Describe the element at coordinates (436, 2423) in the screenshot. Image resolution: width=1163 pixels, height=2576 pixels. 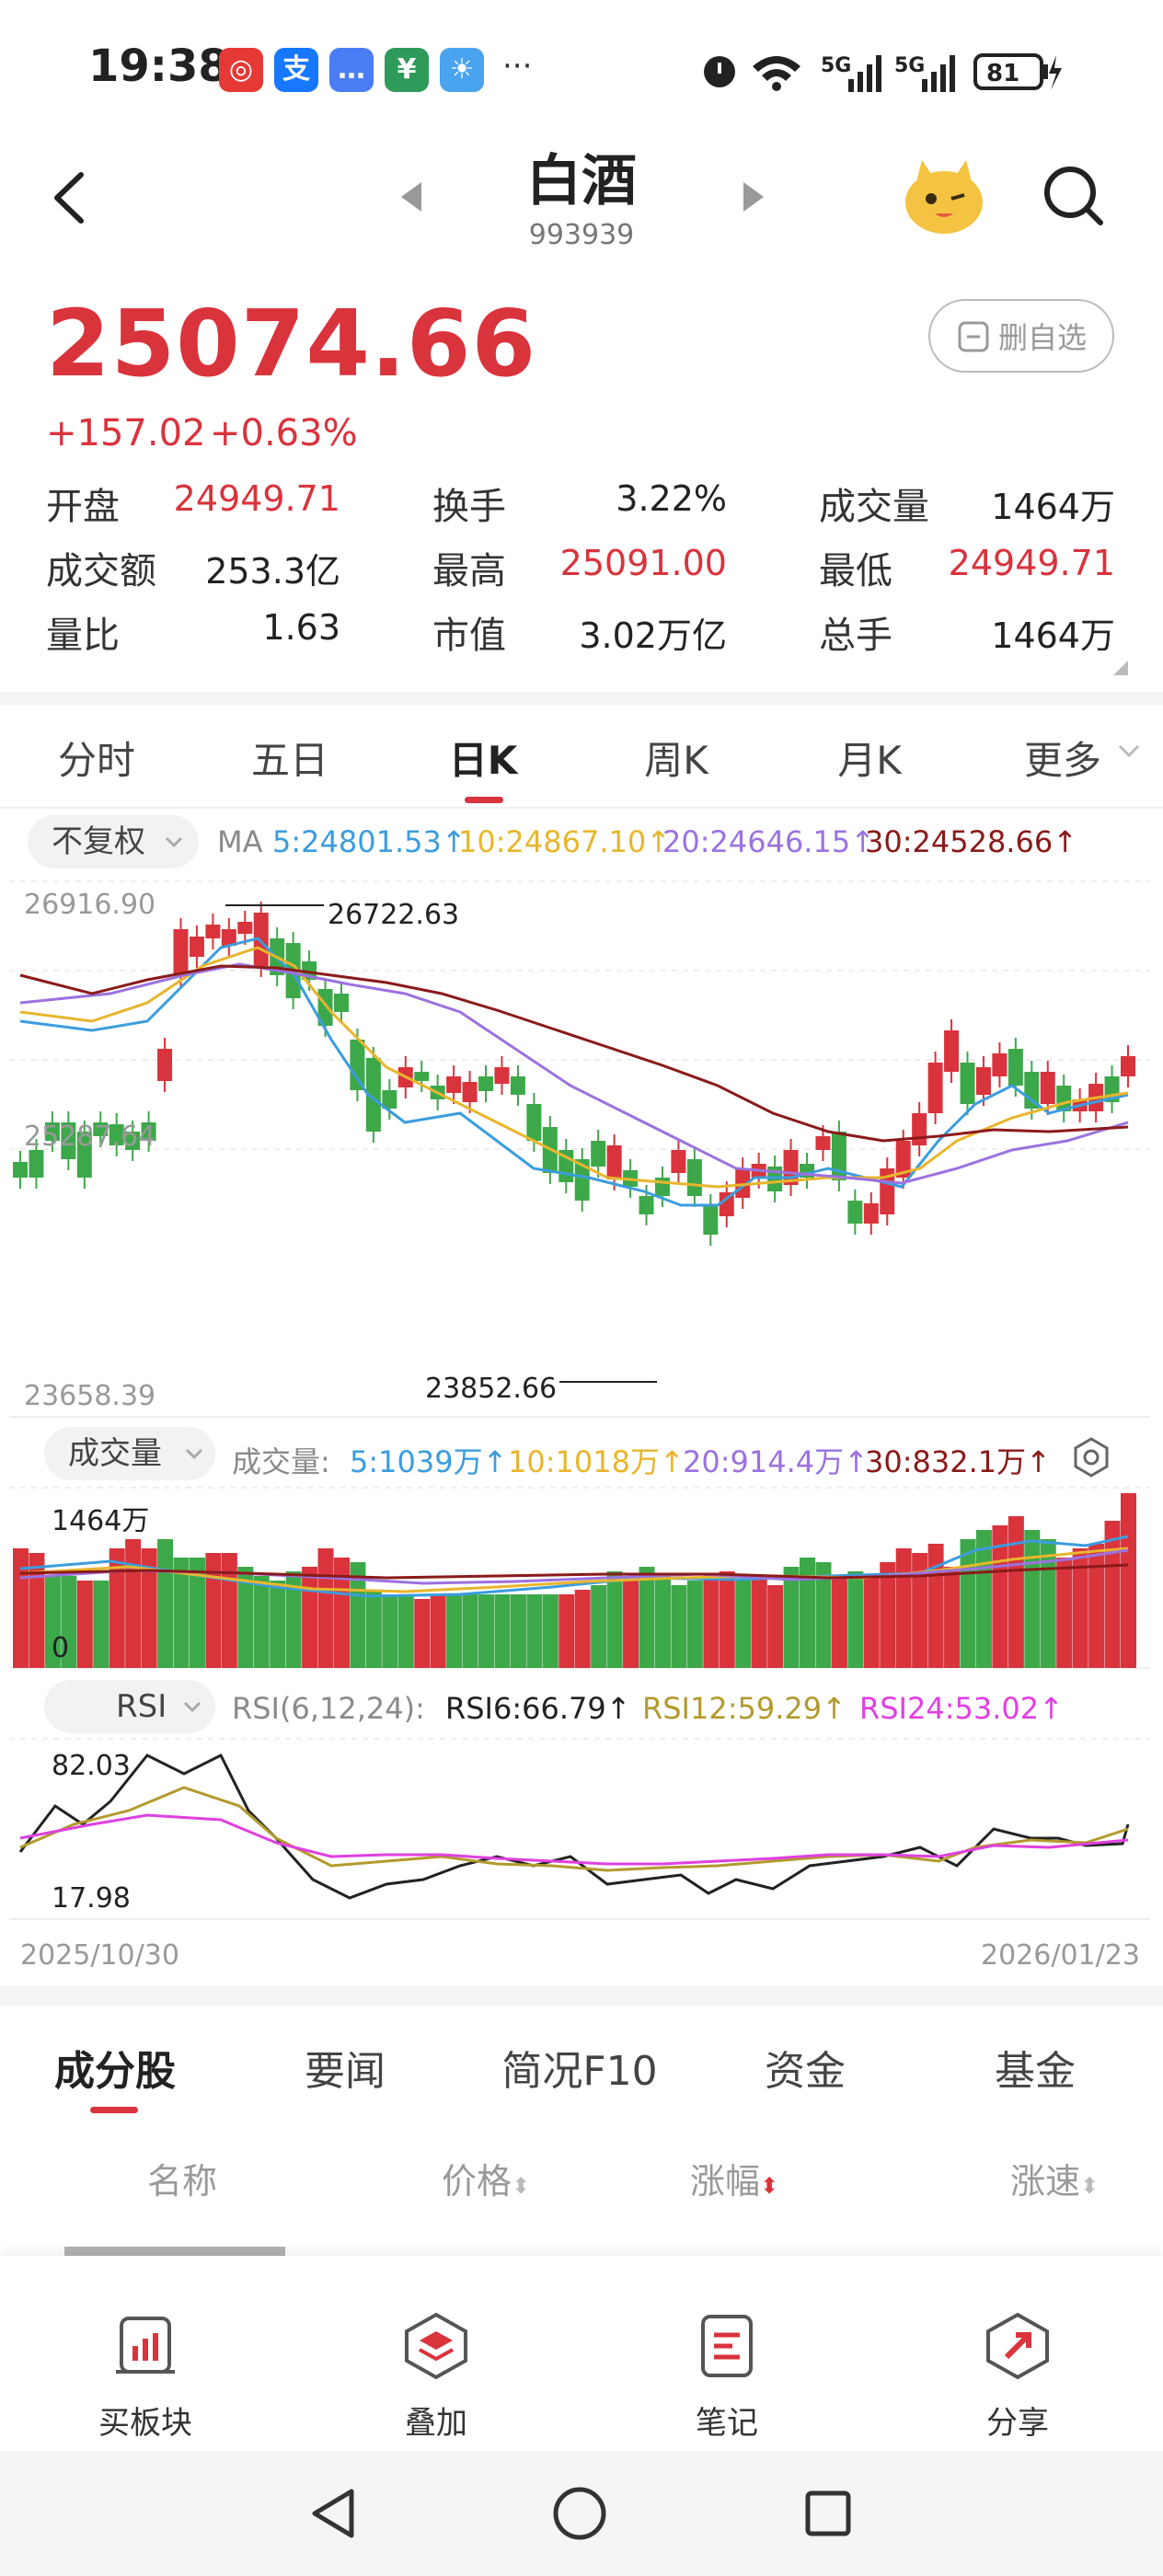
I see `overlay-label: 叠加` at that location.